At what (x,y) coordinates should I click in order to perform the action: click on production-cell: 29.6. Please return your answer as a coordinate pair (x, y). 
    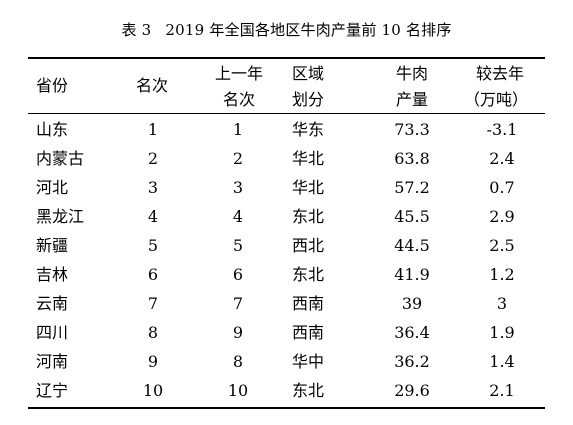
    Looking at the image, I should click on (412, 390).